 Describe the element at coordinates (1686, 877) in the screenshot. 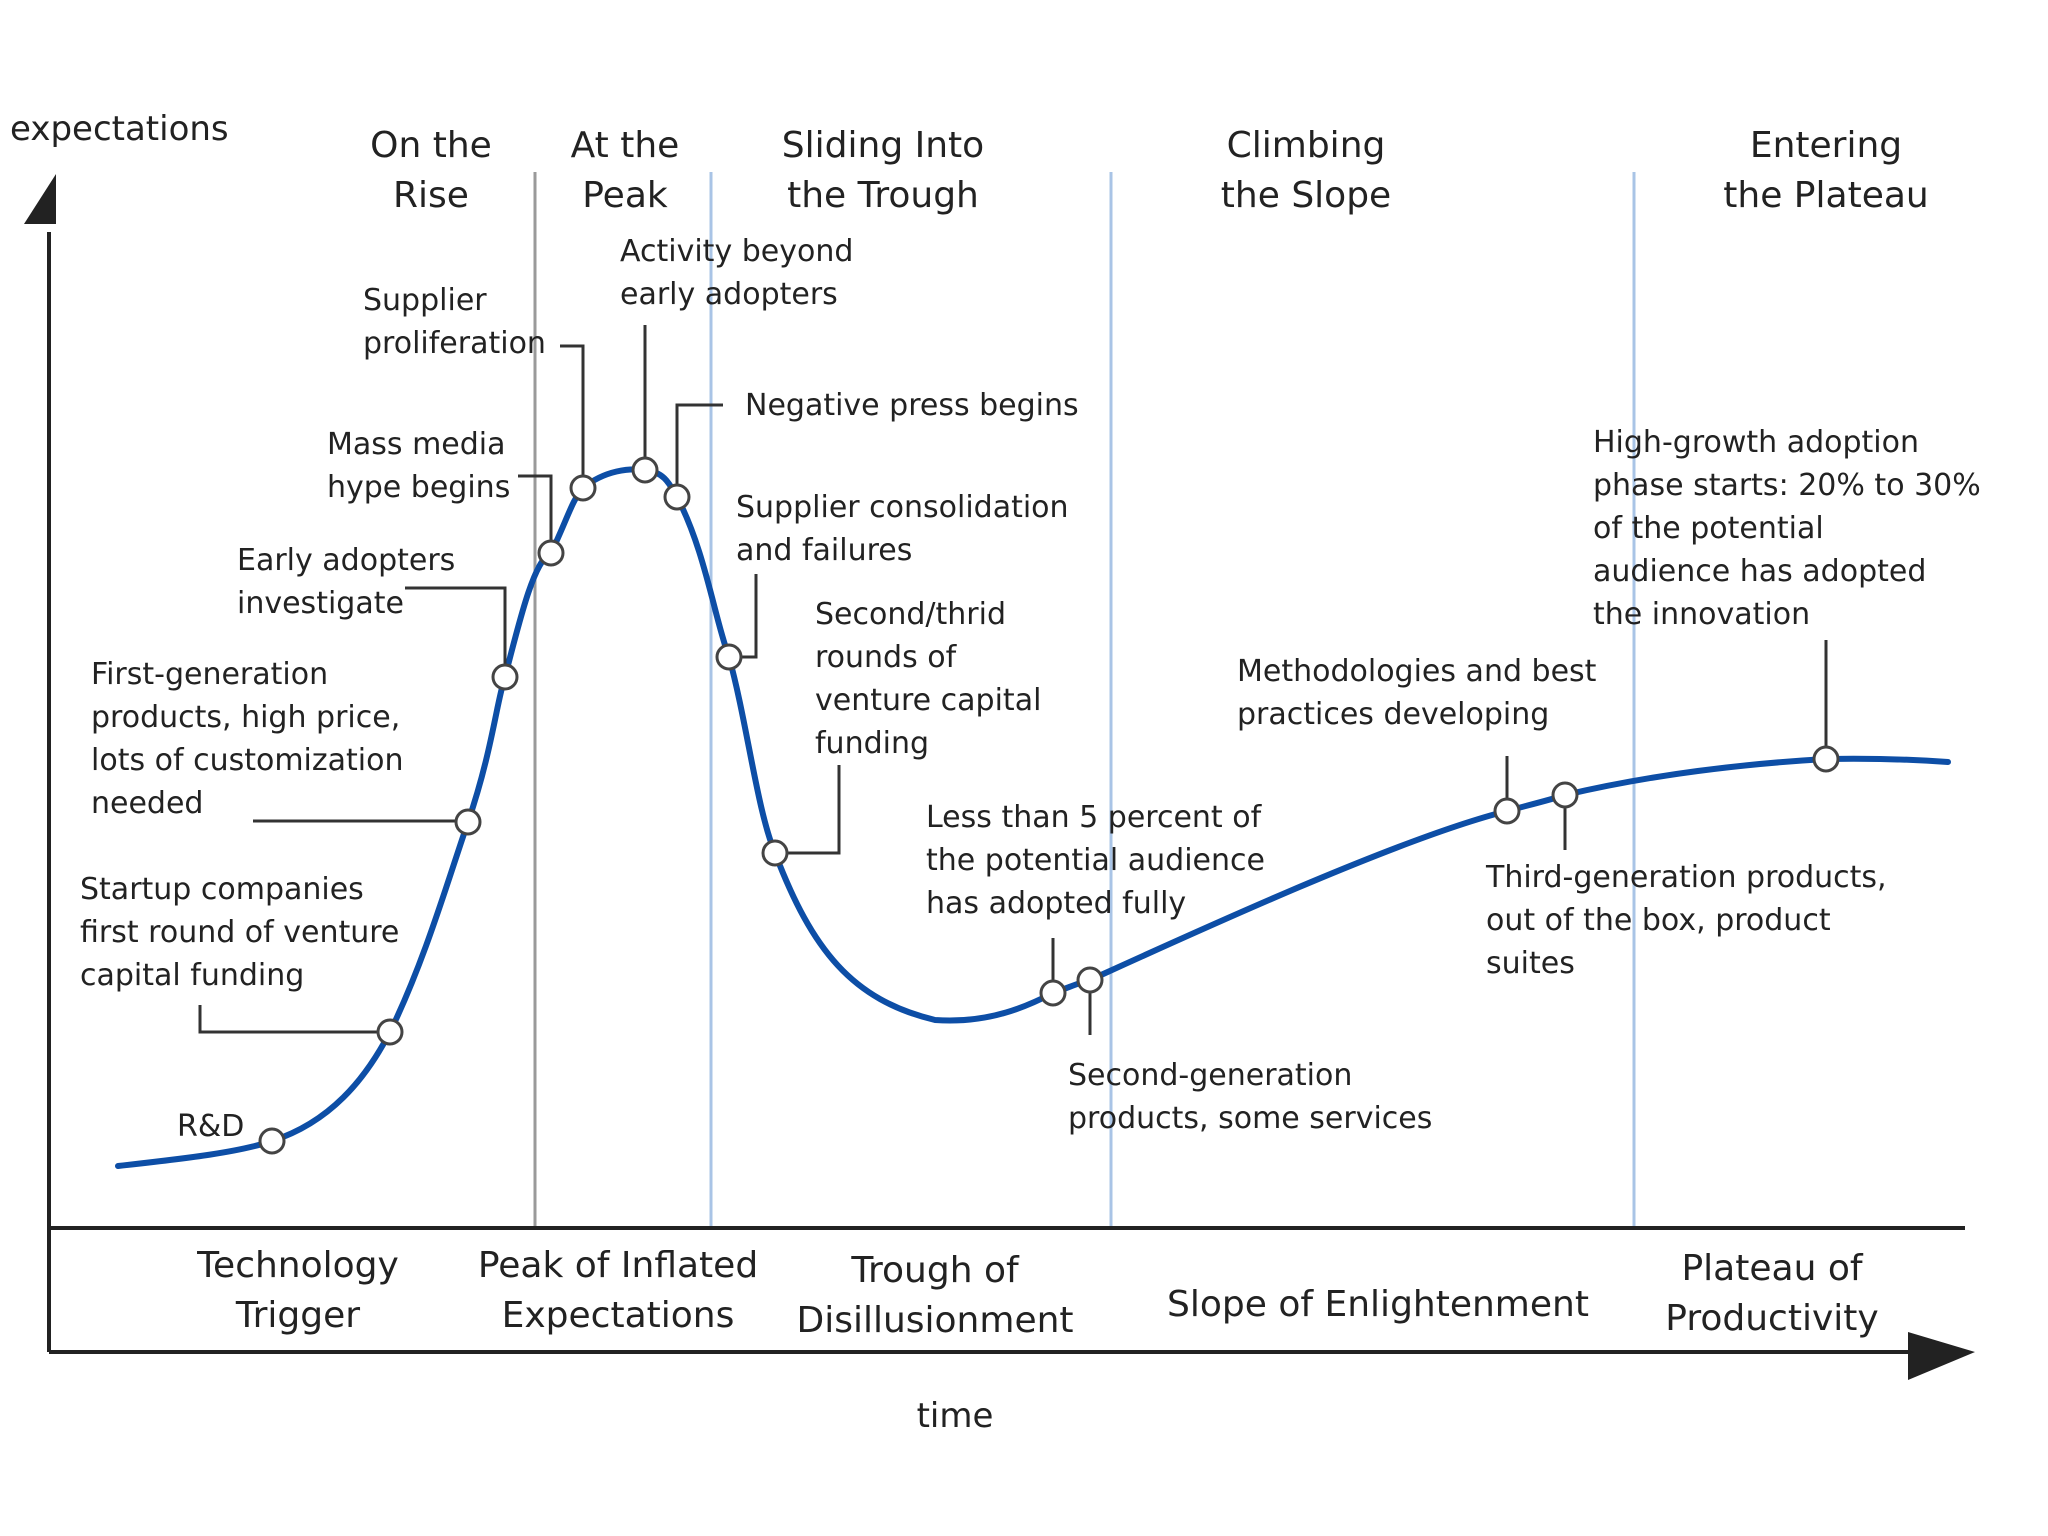

I see `label-third-generation-line: Third-generation products,` at that location.